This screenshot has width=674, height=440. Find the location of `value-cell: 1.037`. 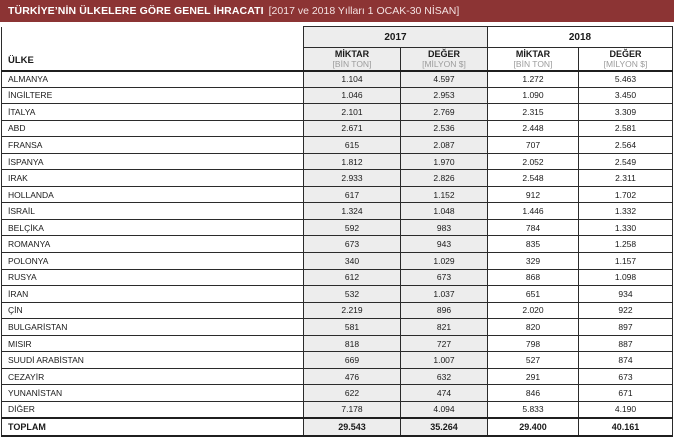

value-cell: 1.037 is located at coordinates (444, 294).